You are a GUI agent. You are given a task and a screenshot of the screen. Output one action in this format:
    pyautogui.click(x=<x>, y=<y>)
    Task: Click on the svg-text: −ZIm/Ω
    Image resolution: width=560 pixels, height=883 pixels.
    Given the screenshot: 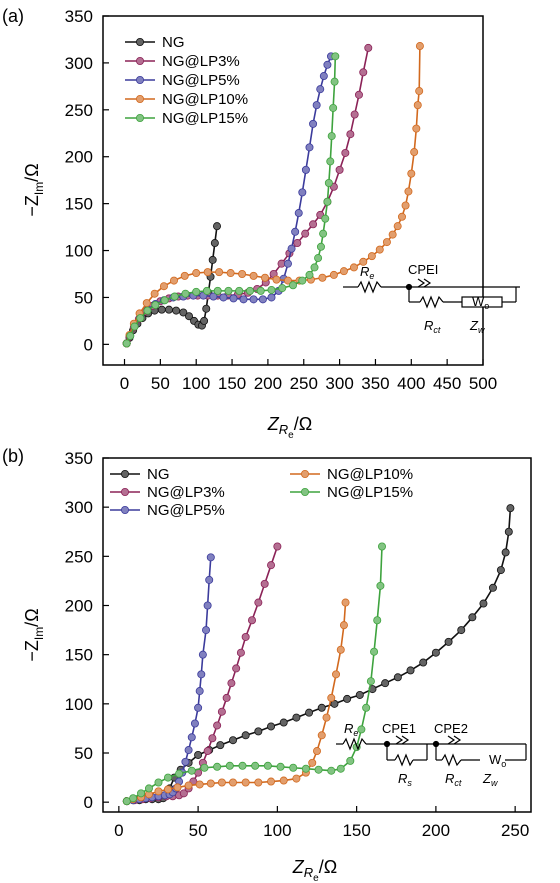 What is the action you would take?
    pyautogui.click(x=34, y=189)
    